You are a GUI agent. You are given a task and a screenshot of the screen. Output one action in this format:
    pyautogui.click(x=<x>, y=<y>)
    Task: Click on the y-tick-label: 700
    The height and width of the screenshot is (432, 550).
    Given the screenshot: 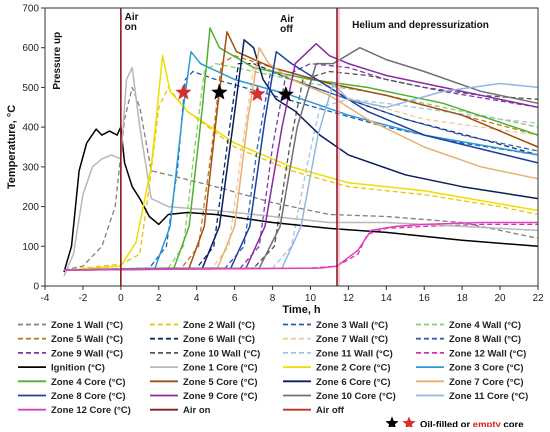 What is the action you would take?
    pyautogui.click(x=30, y=9)
    